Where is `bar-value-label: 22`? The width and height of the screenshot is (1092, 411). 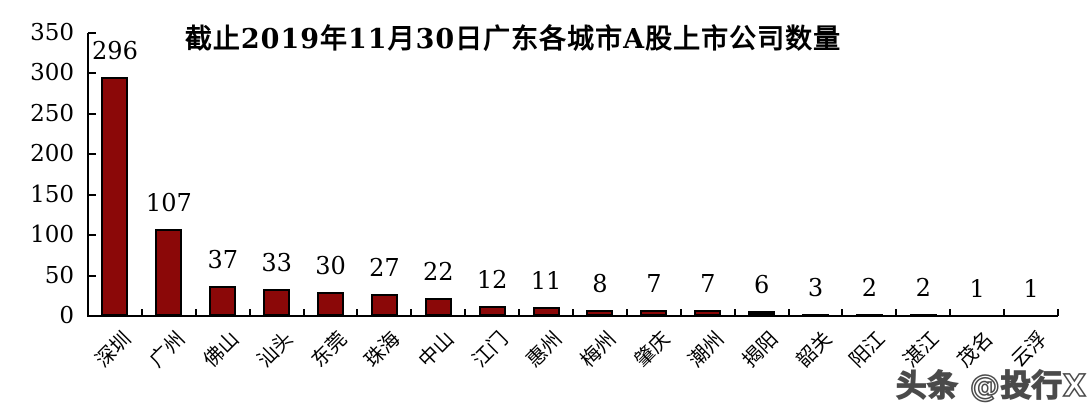 bar-value-label: 22 is located at coordinates (438, 272).